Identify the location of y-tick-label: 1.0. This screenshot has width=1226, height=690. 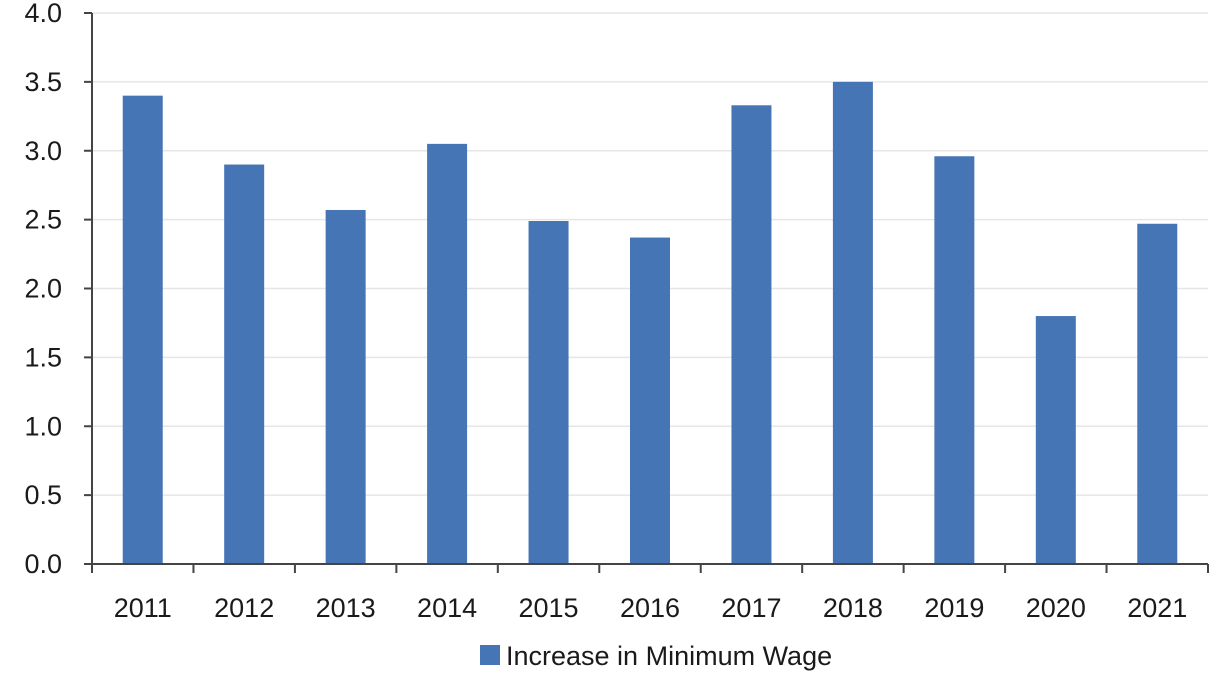
(43, 426).